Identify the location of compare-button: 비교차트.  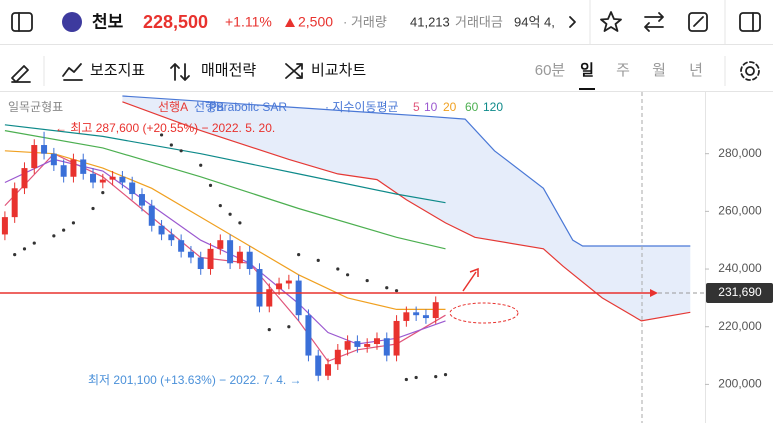
(338, 70).